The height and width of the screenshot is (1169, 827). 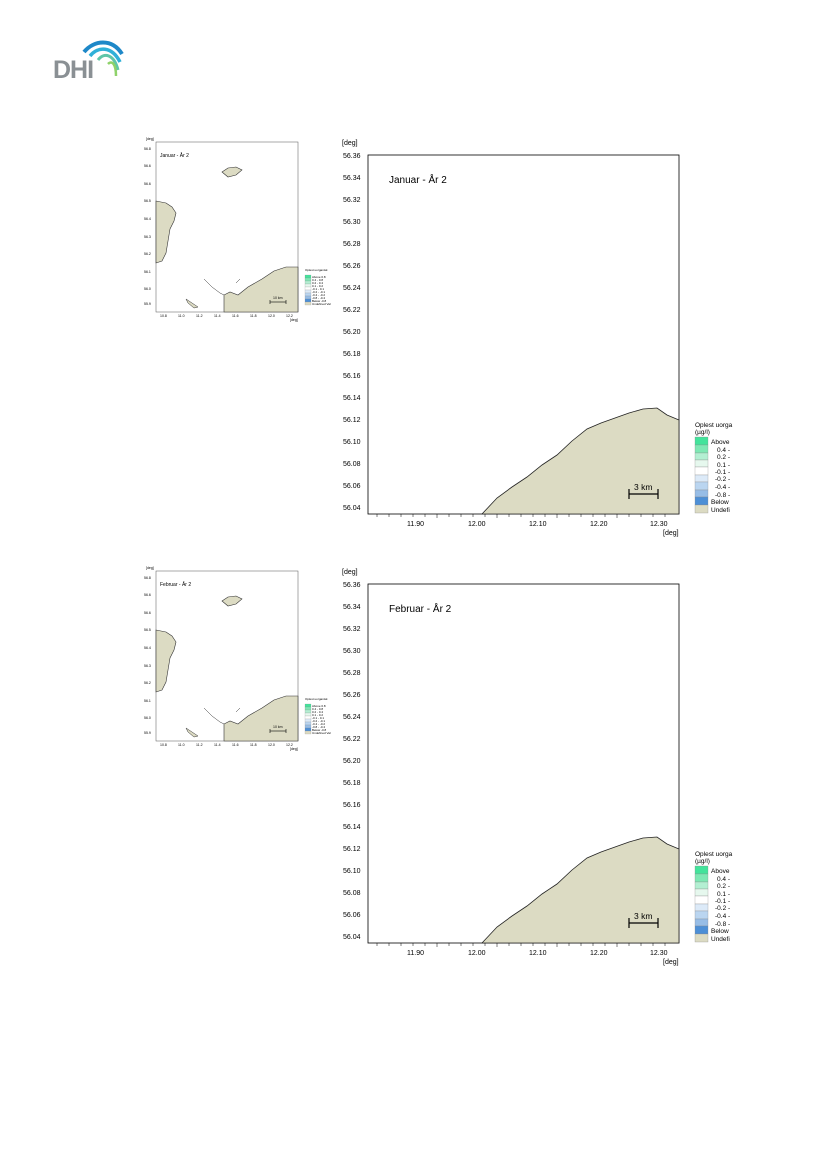 I want to click on overview-x-tick: 10.8, so click(x=163, y=745).